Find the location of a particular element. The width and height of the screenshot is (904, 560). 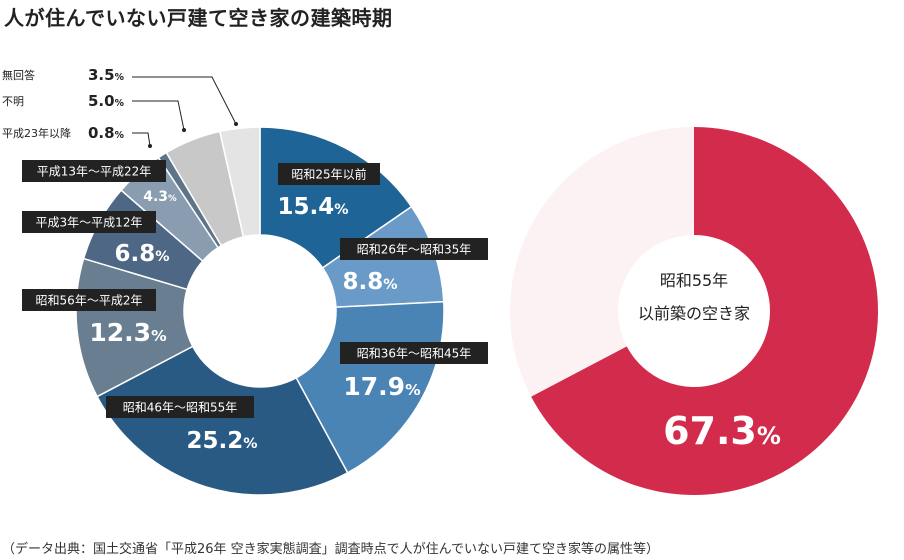

donut2-center-line1: 昭和55年 is located at coordinates (694, 280).